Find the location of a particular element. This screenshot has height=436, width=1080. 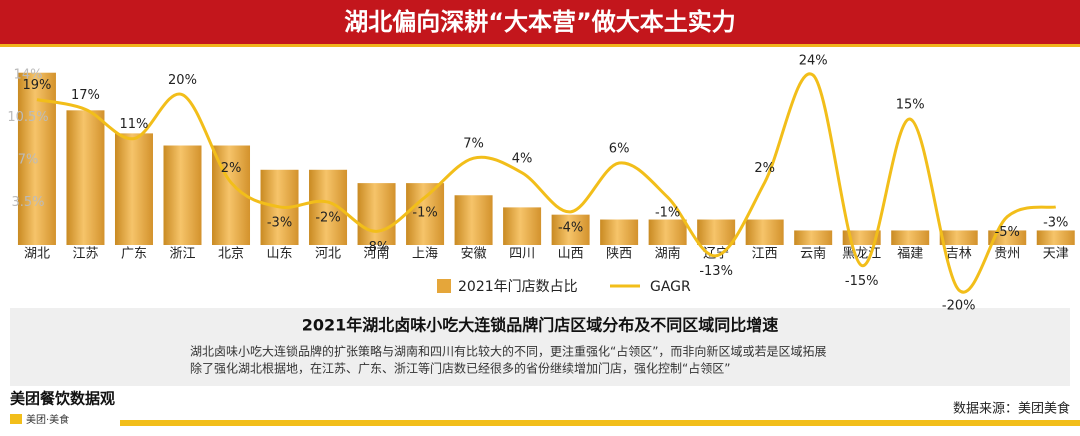

legend-swatch is located at coordinates (444, 286).